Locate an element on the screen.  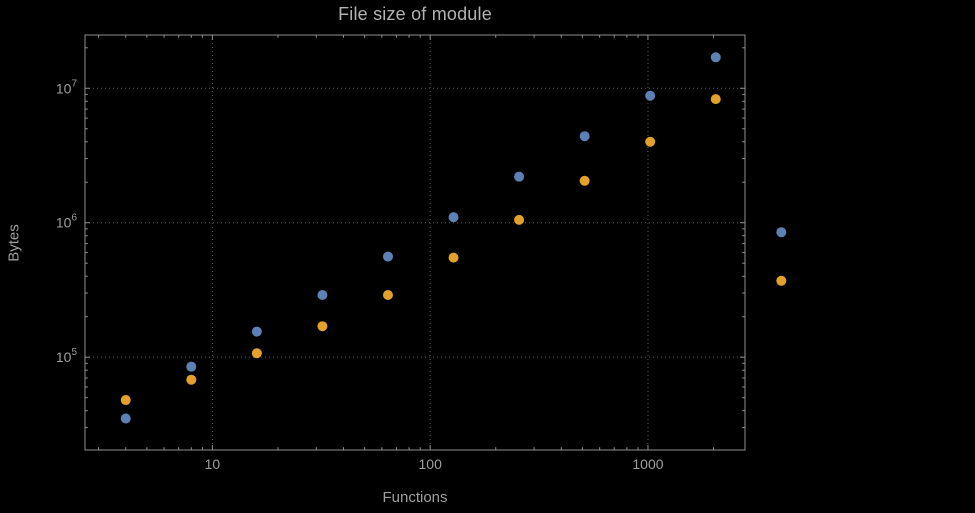
y-tick-label: 10⁶ is located at coordinates (67, 222).